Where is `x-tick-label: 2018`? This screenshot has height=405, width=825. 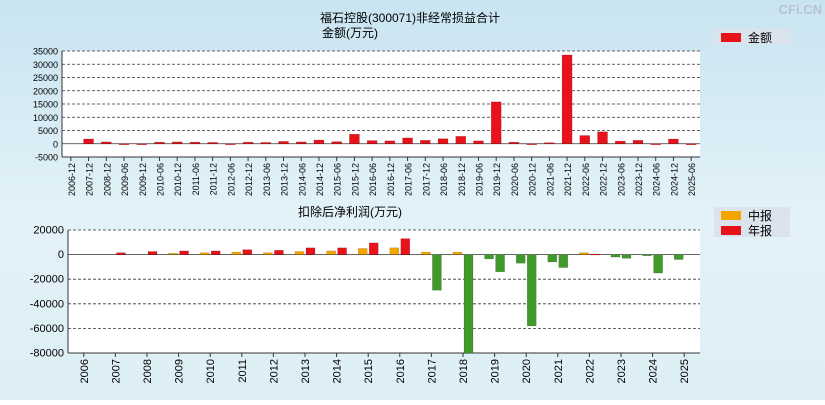 x-tick-label: 2018 is located at coordinates (464, 371).